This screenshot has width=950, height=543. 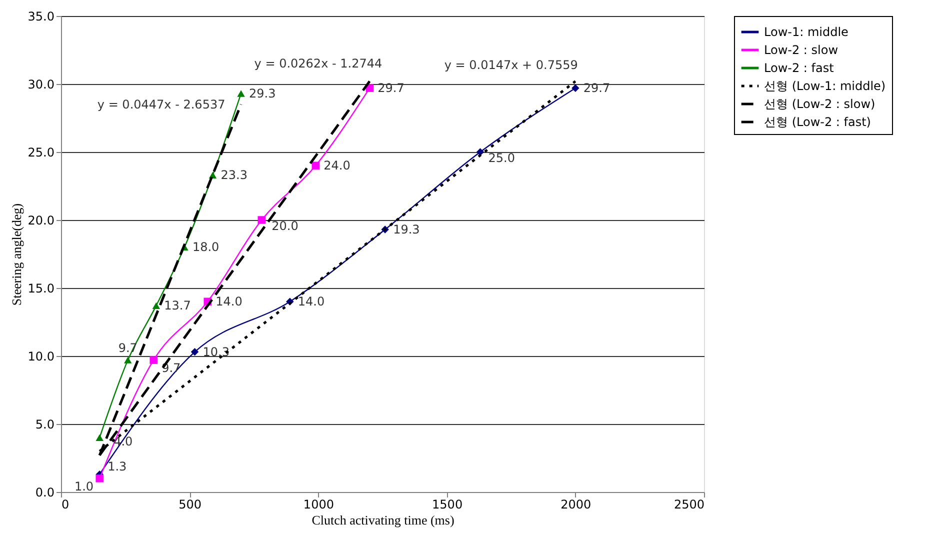 I want to click on x-axis-title: Clutch activating time (ms), so click(x=383, y=520).